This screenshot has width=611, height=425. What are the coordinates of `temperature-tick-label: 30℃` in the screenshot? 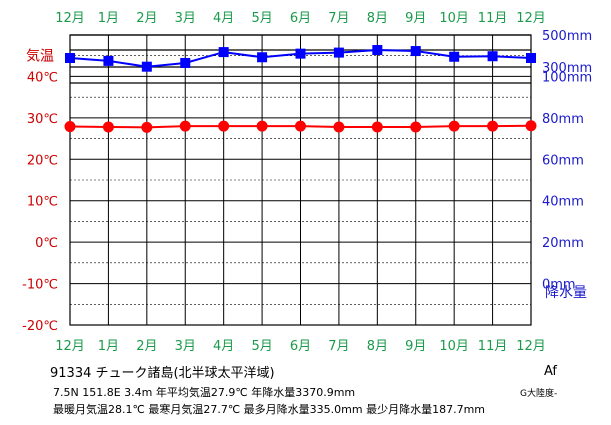 It's located at (42, 119).